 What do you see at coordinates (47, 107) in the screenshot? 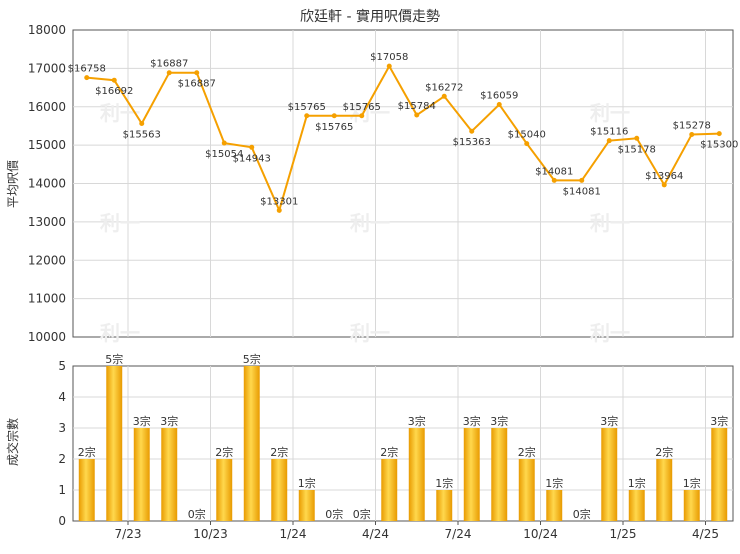
I see `price-tick-label: 16000` at bounding box center [47, 107].